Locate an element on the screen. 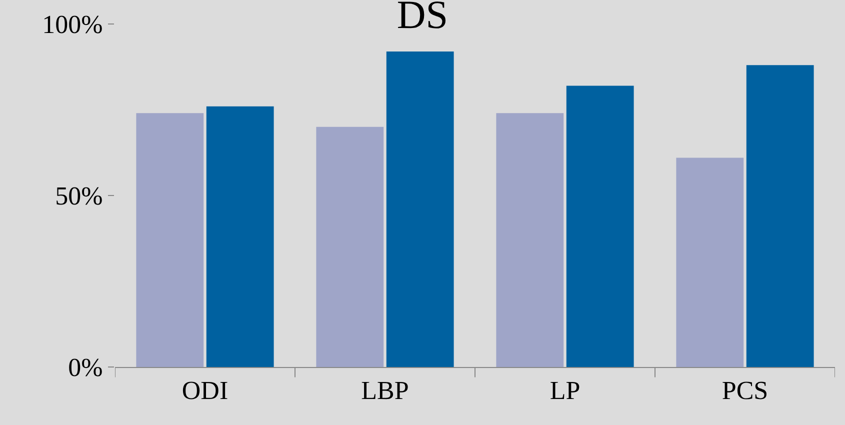 The width and height of the screenshot is (845, 425). x-tick-label: PCS is located at coordinates (745, 391).